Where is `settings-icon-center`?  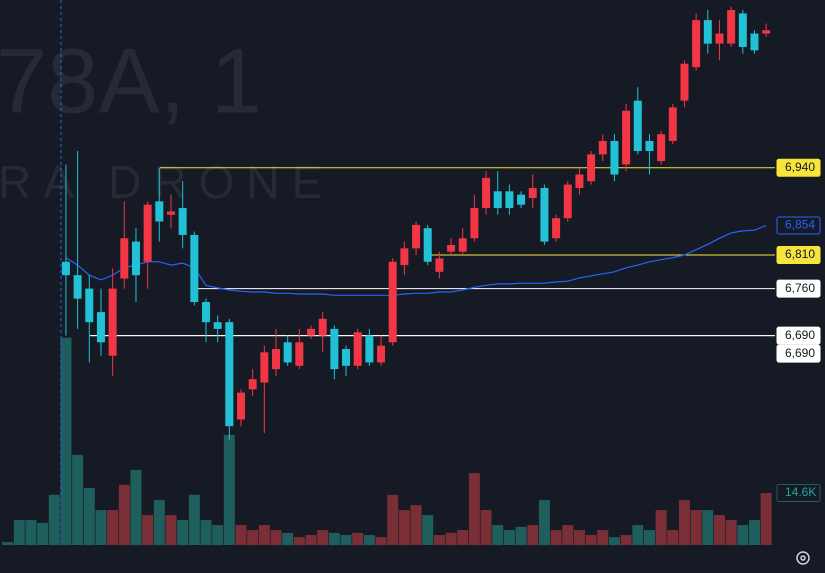 settings-icon-center is located at coordinates (803, 558).